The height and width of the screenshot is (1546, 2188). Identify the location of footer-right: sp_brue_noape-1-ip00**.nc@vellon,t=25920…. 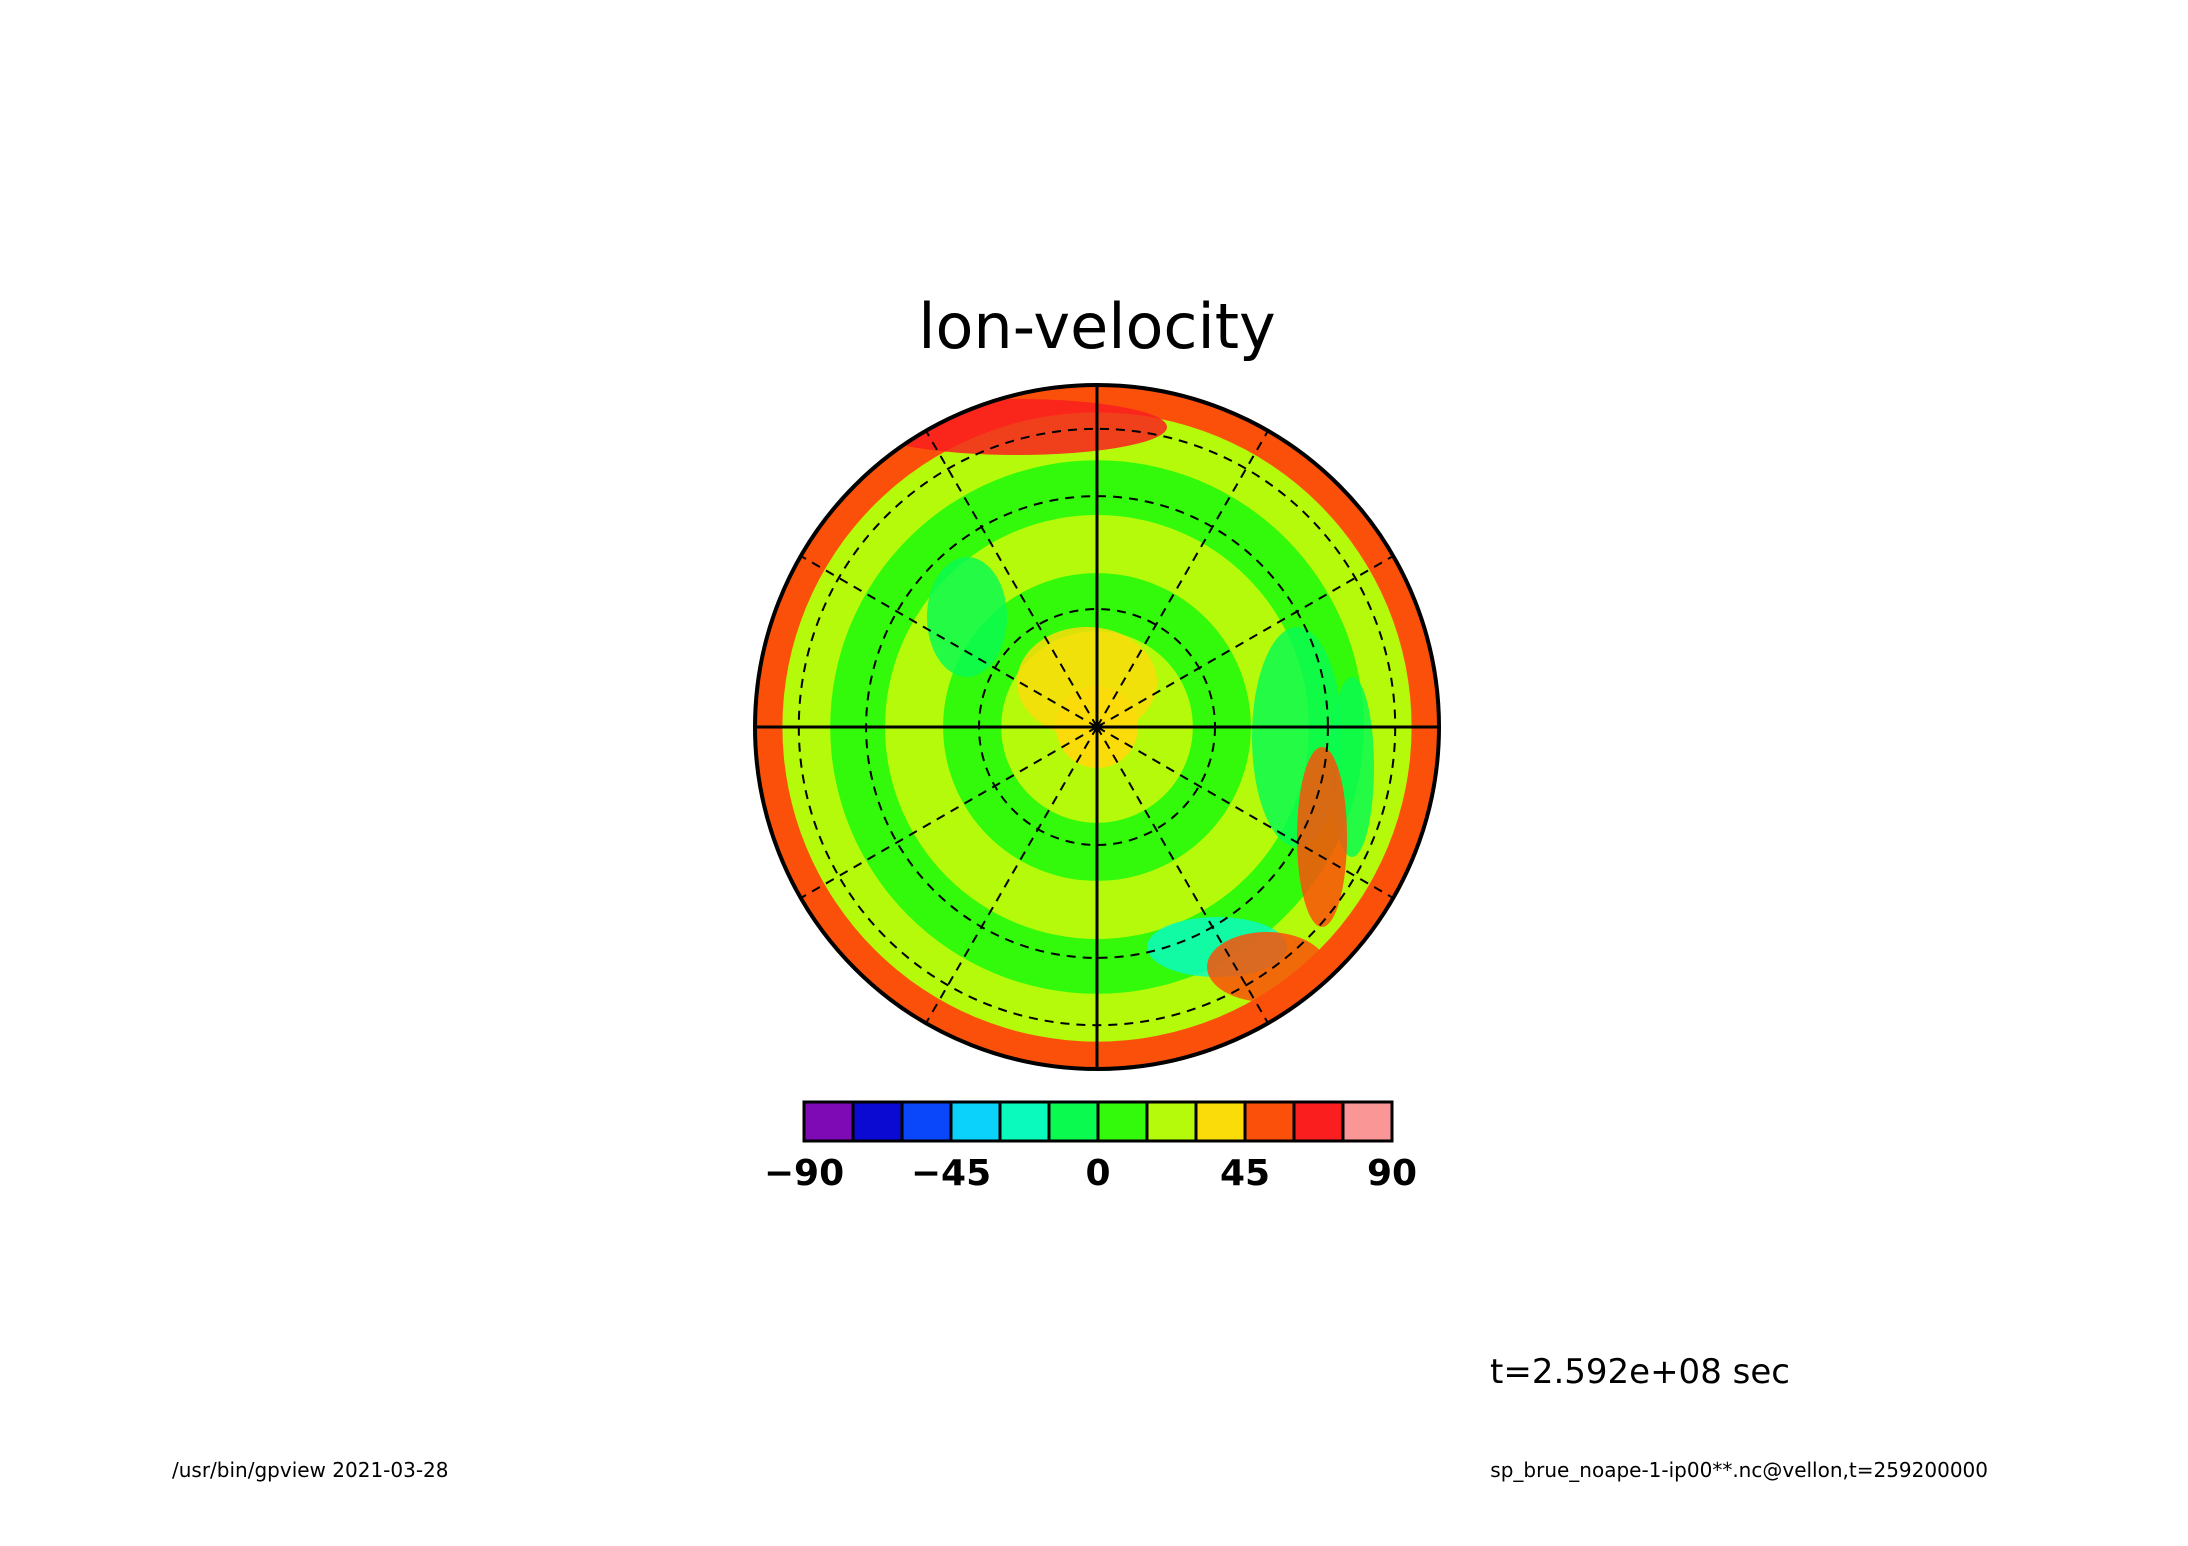
(1739, 1470).